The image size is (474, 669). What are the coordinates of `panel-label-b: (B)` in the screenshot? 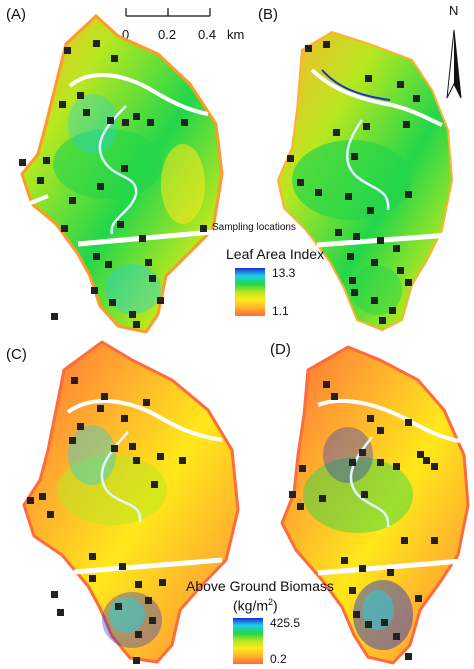 It's located at (268, 14).